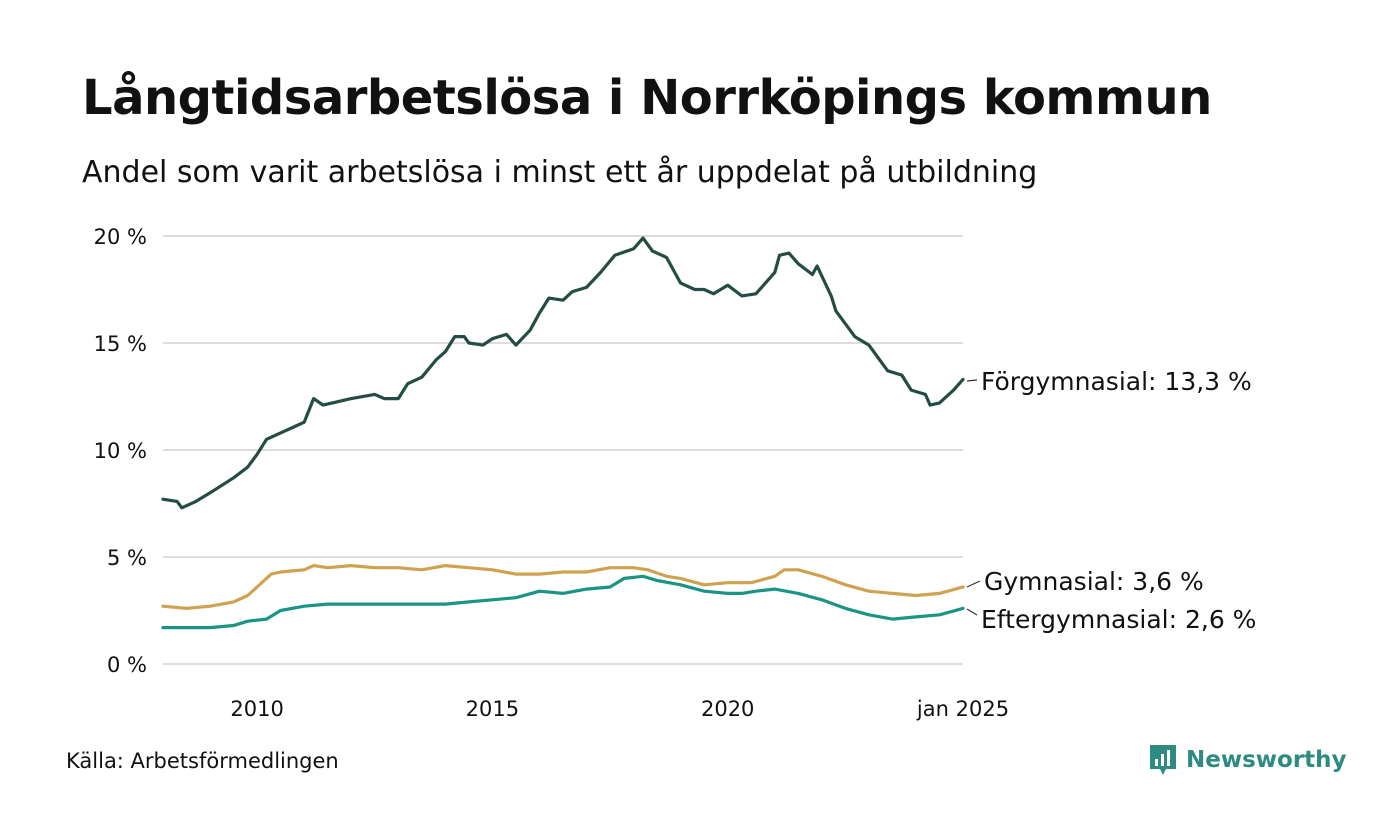 The height and width of the screenshot is (840, 1400). I want to click on x-tick-label: 2015, so click(492, 709).